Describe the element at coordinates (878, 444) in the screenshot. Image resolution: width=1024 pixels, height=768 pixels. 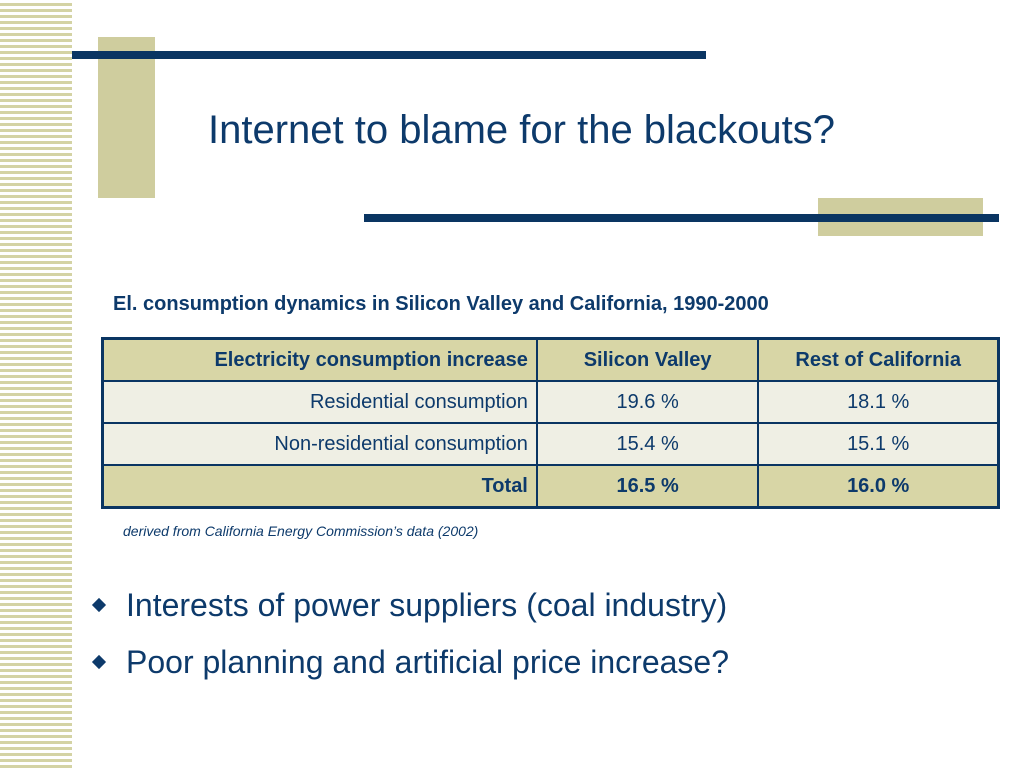
I see `value-cell: 15.1 %` at that location.